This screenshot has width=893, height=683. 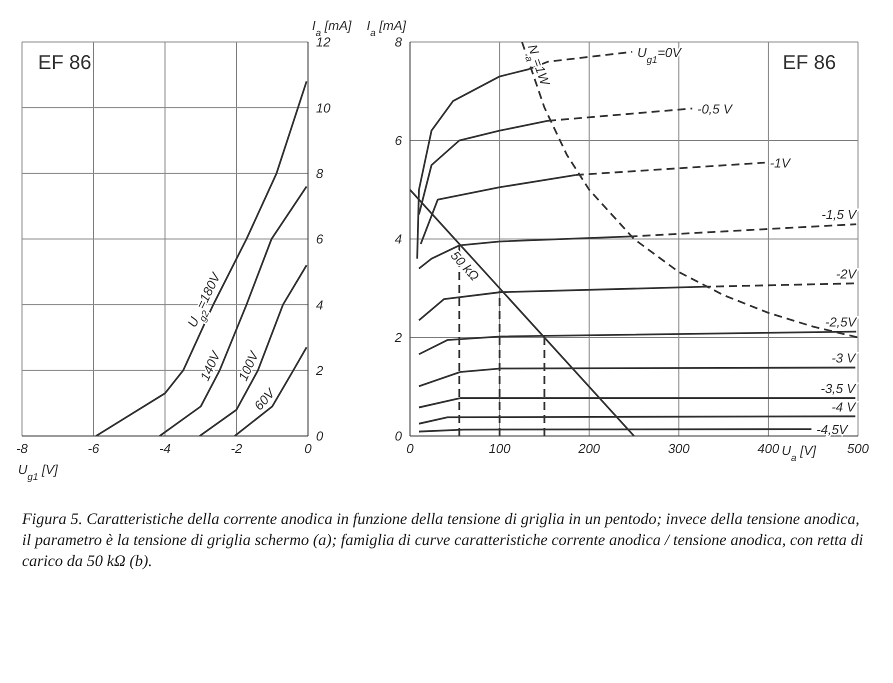 What do you see at coordinates (248, 366) in the screenshot?
I see `text: 100V` at bounding box center [248, 366].